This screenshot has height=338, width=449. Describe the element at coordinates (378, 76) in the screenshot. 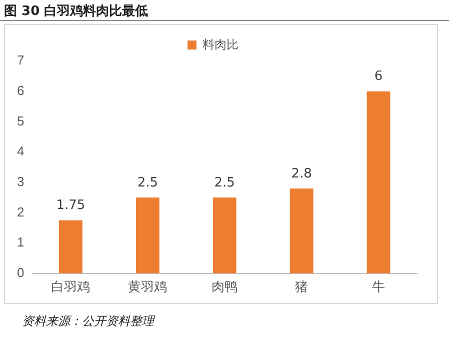

I see `data-label: 6` at that location.